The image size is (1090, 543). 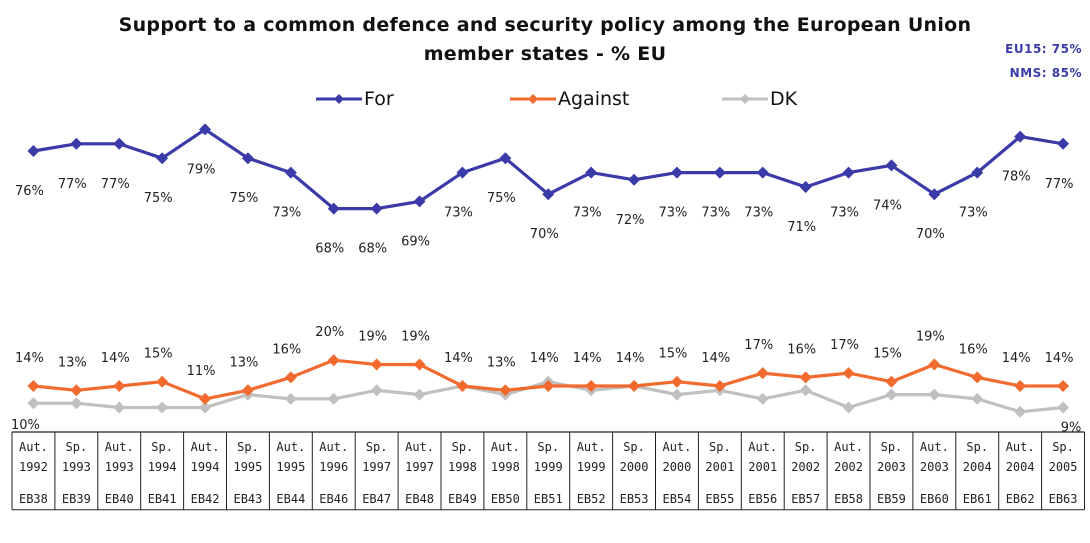 I want to click on x-tick-wave: EB56, so click(x=762, y=499).